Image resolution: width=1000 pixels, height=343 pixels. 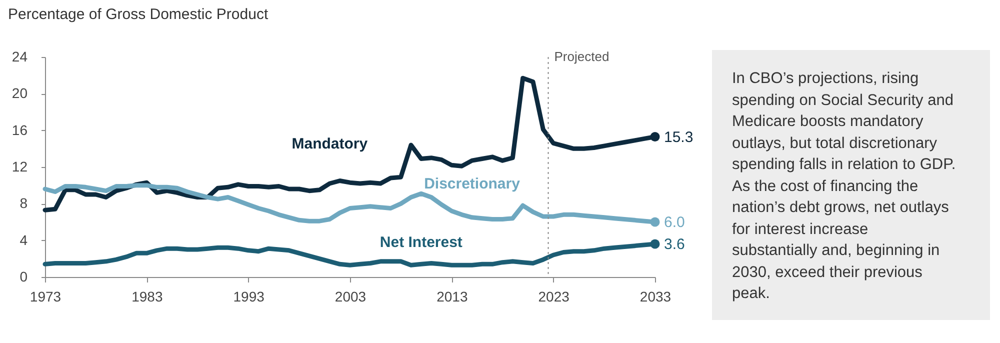 I want to click on text: Mandatory, so click(x=330, y=144).